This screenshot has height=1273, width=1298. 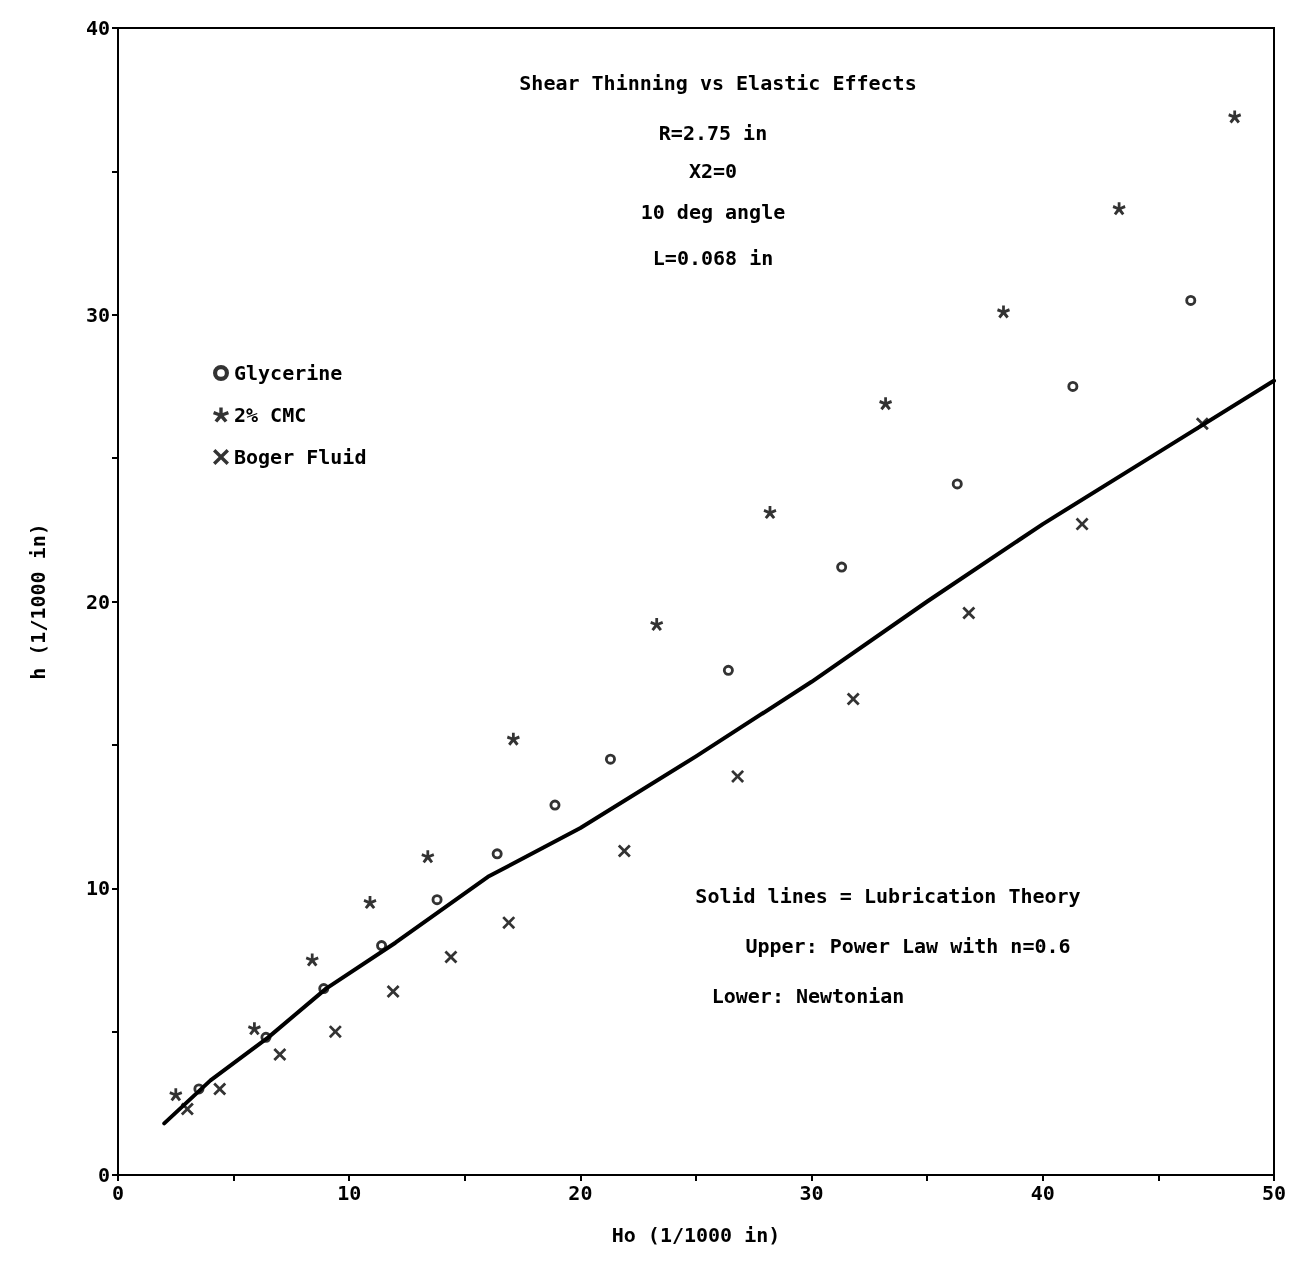 I want to click on legend-label: Glycerine, so click(x=288, y=373).